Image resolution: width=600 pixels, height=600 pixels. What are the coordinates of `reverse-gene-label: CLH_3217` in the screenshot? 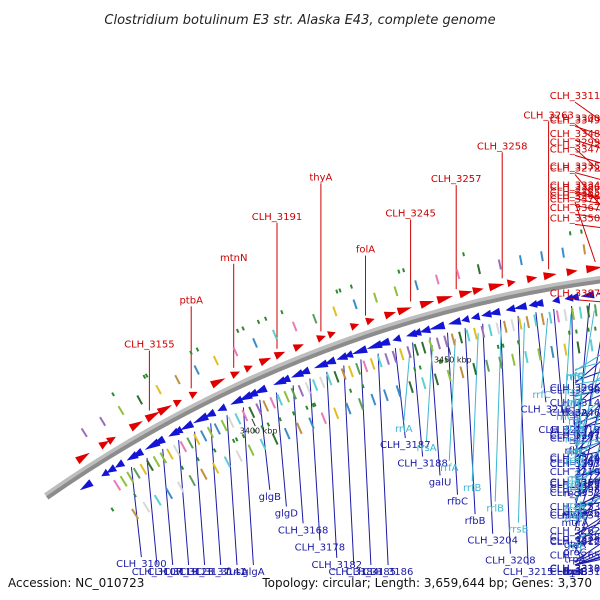 It's located at (563, 430).